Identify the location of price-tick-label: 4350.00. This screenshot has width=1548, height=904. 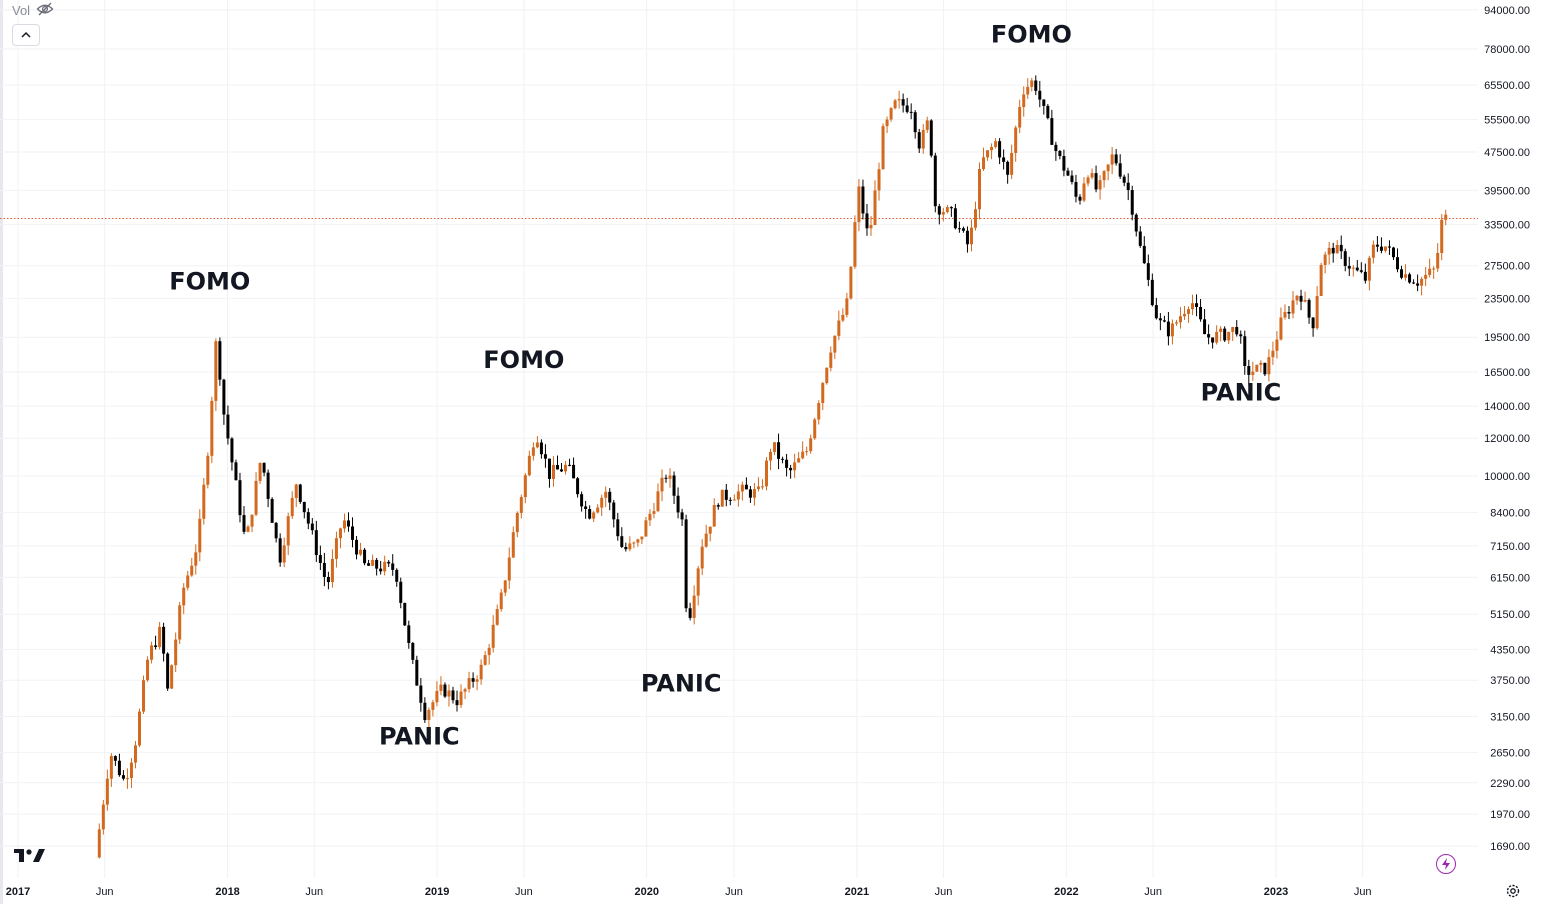
(1510, 650).